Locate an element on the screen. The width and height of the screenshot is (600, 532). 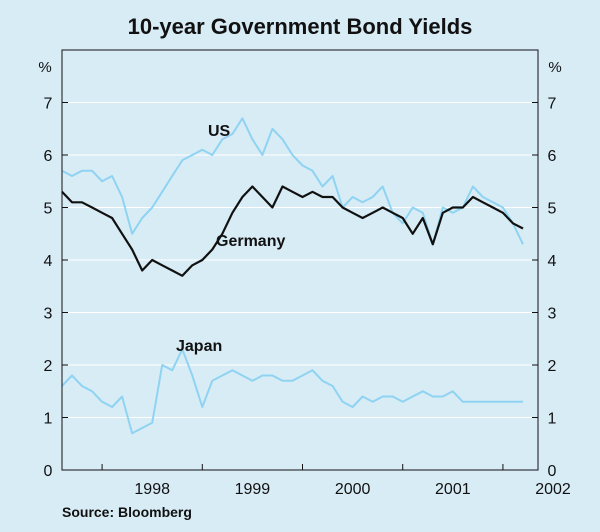
y-tick-label-left: 6 is located at coordinates (48, 156).